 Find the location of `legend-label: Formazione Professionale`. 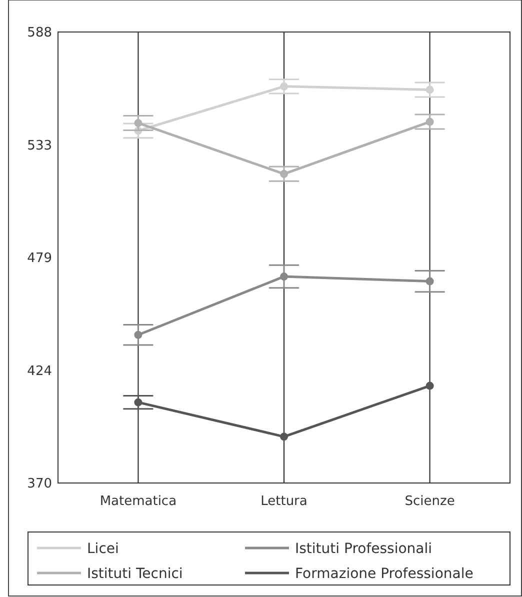

legend-label: Formazione Professionale is located at coordinates (384, 574).